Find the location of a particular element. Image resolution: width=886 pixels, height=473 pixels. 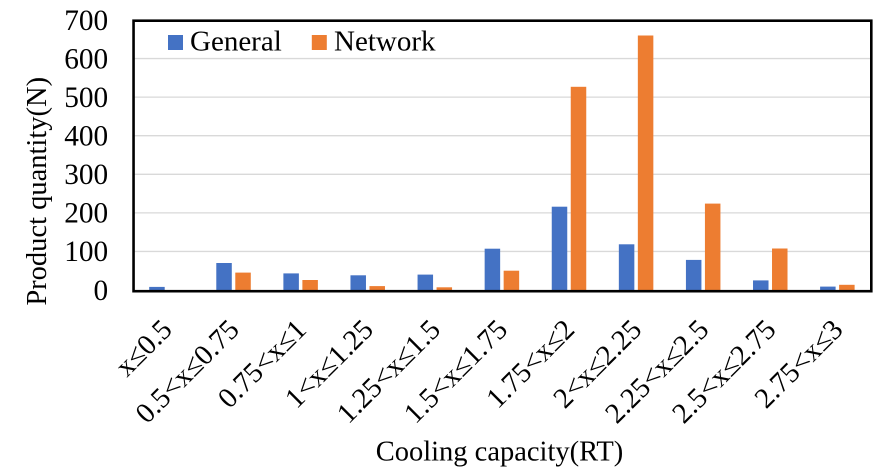

svg-text: General is located at coordinates (236, 41).